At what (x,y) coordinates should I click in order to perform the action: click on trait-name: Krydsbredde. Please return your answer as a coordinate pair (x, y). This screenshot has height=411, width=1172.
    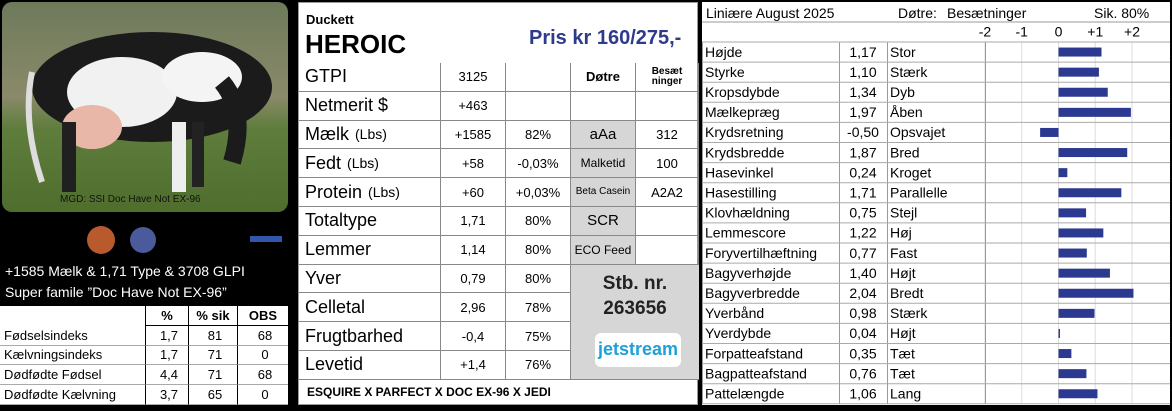
    Looking at the image, I should click on (745, 152).